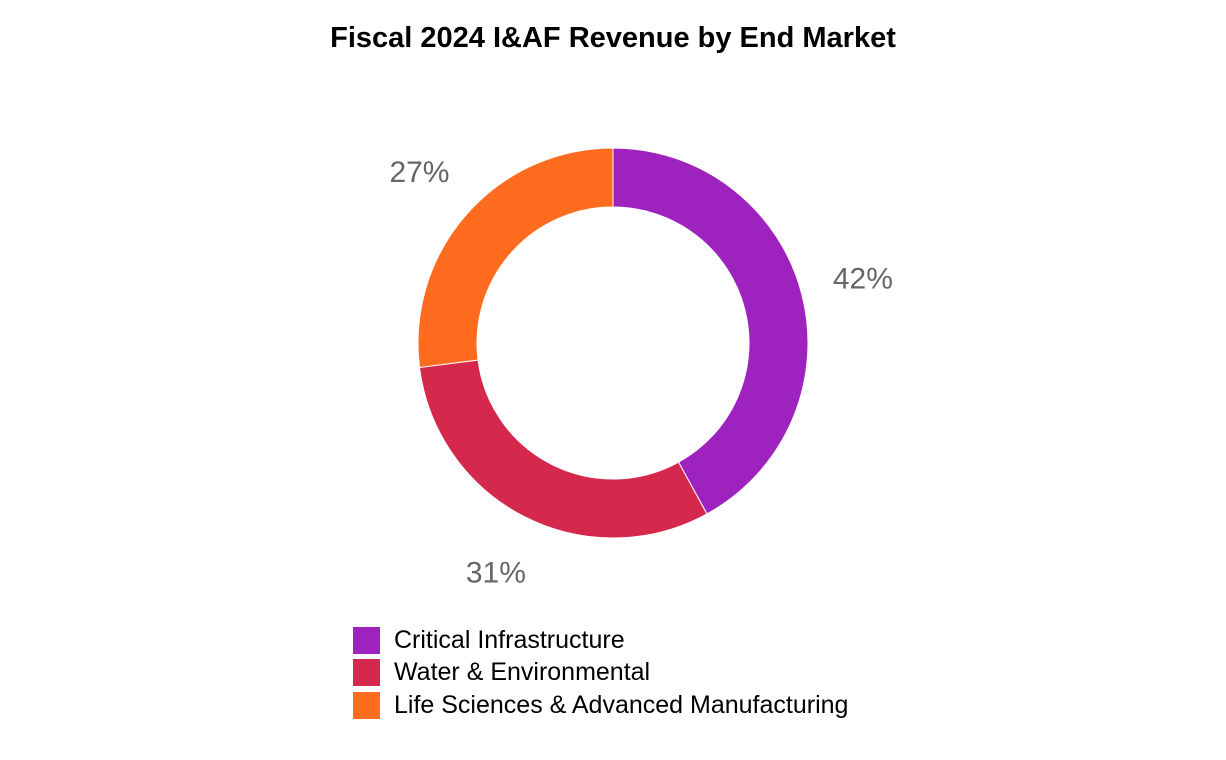 The image size is (1226, 760). I want to click on legend-item-life-sciences-and-advanced-manufacturing: Life Sciences & Advanced Manufacturing, so click(600, 705).